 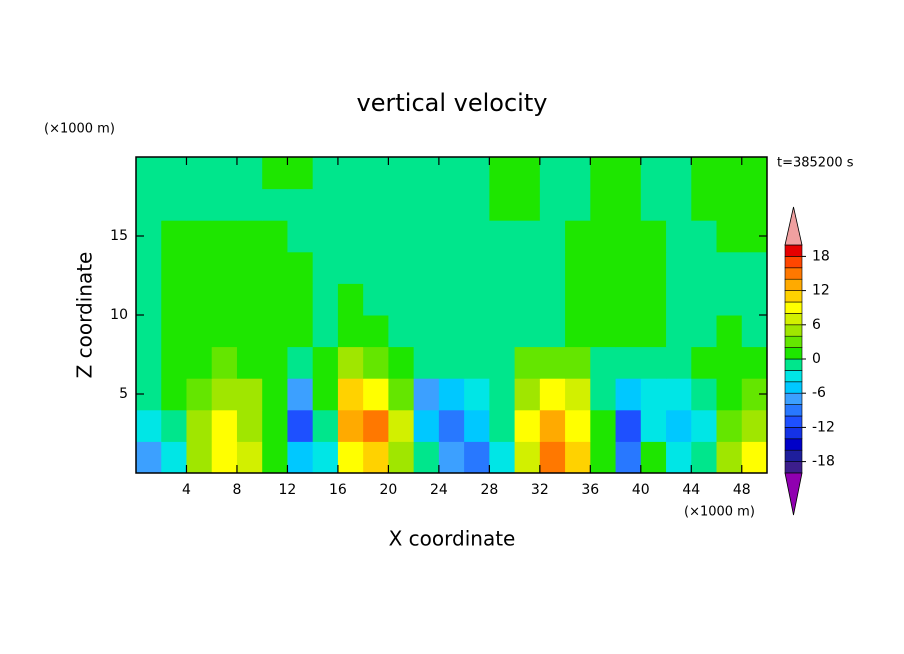 What do you see at coordinates (489, 490) in the screenshot?
I see `x-tick-label: 28` at bounding box center [489, 490].